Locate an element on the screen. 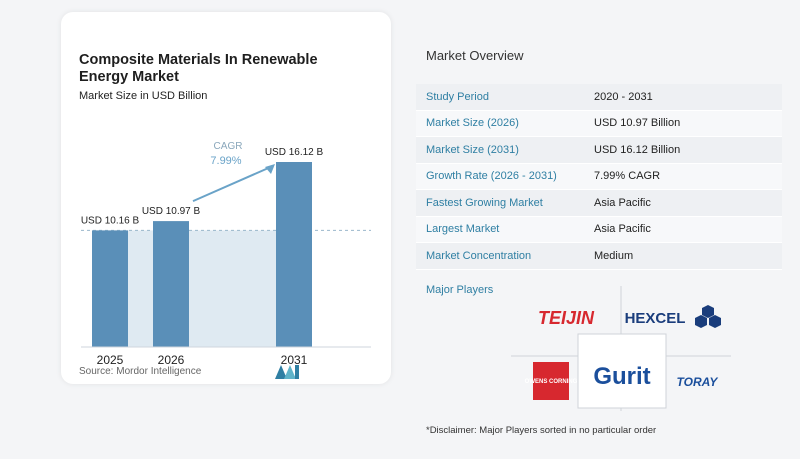 The width and height of the screenshot is (800, 459). overview-label: Market Size (2026) is located at coordinates (472, 123).